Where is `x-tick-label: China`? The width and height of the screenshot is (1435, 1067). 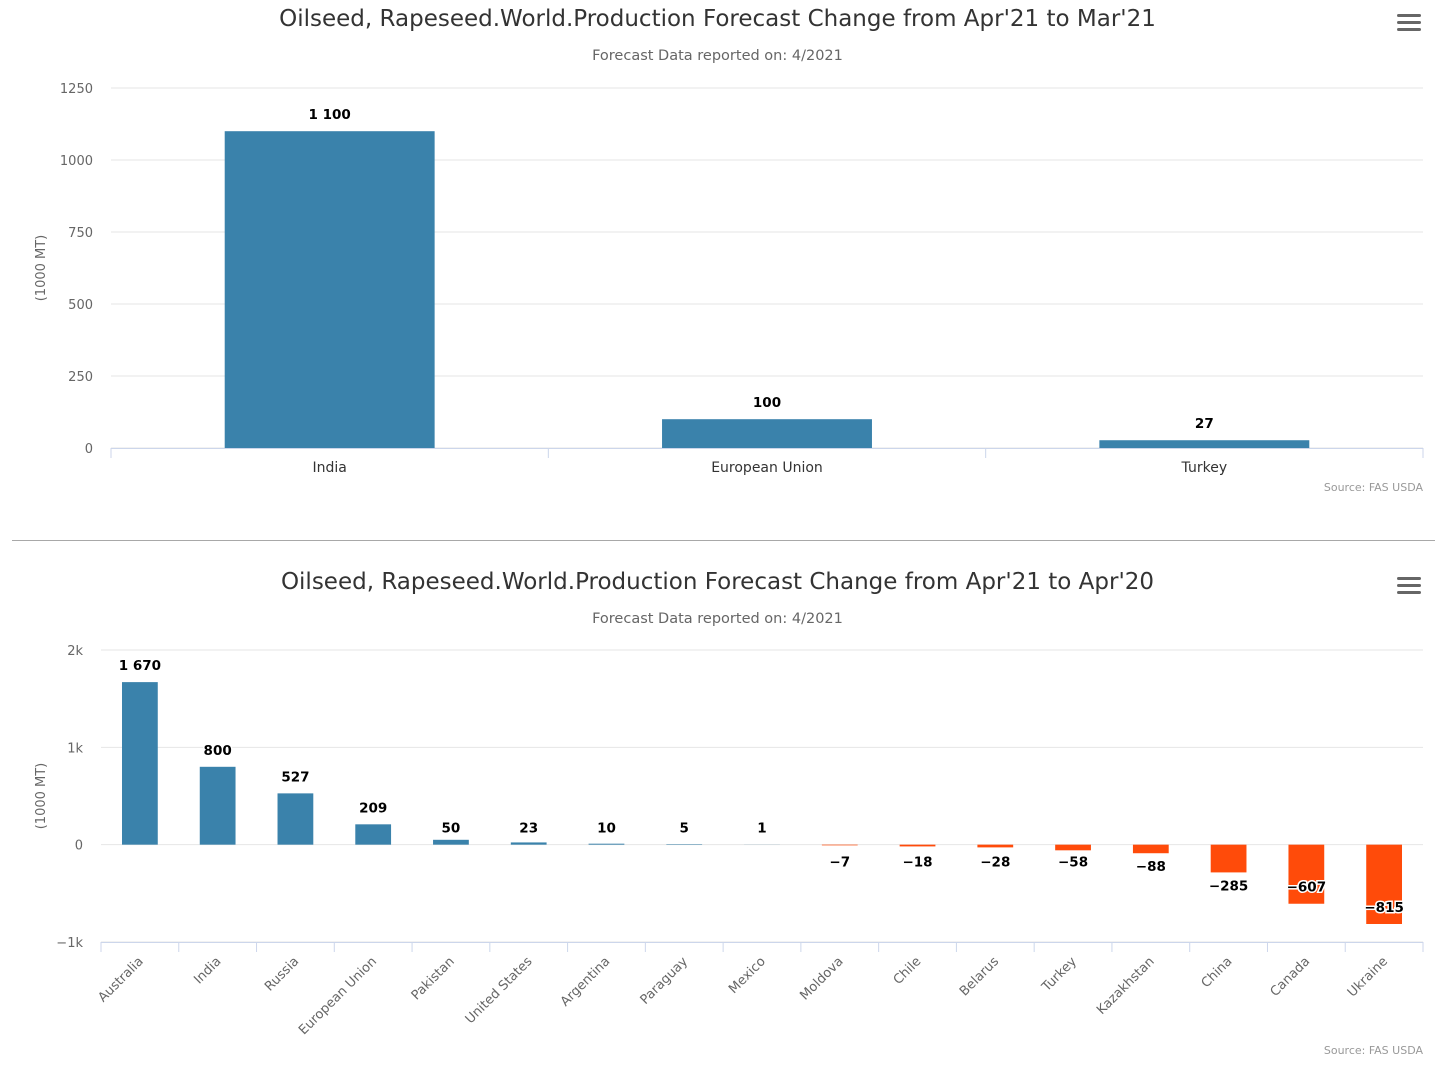
x-tick-label: China is located at coordinates (1217, 972).